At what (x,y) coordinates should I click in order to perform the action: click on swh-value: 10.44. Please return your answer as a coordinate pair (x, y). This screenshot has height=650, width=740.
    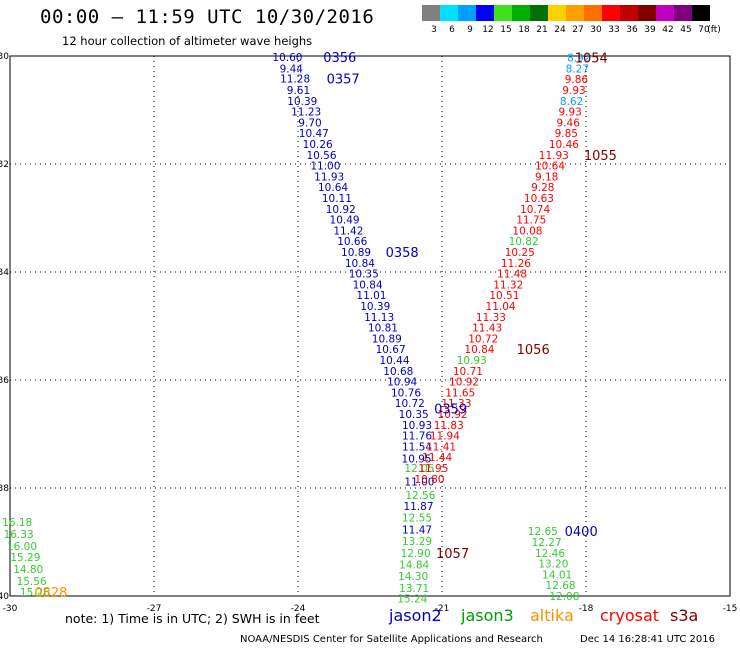
    Looking at the image, I should click on (394, 361).